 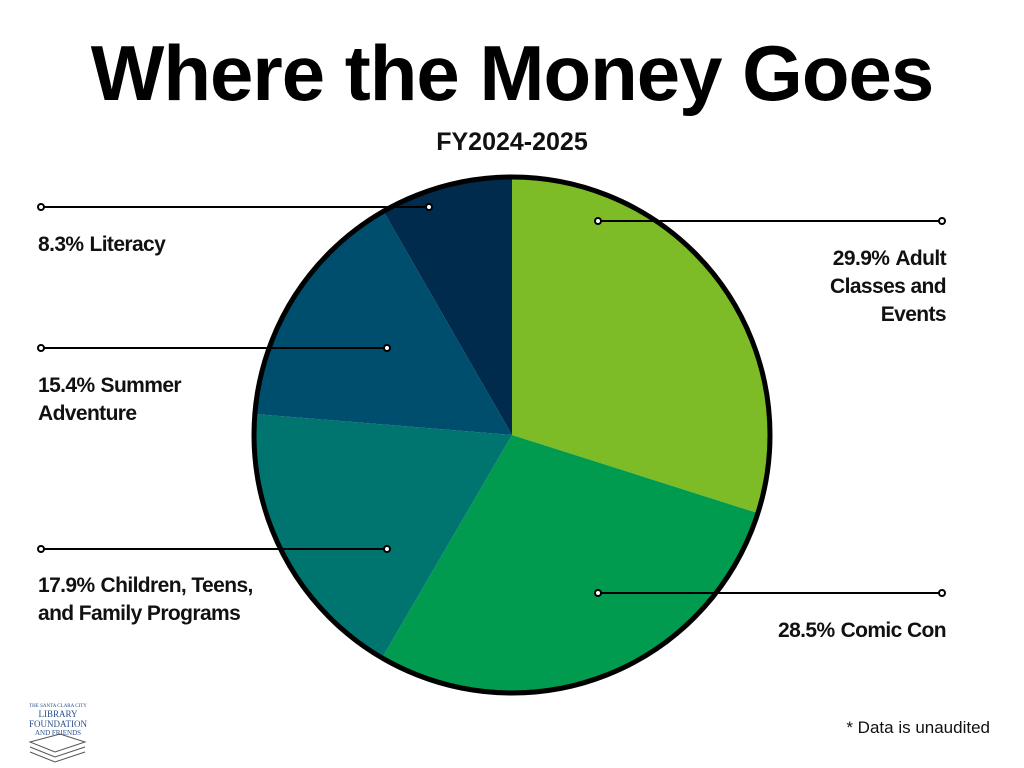 I want to click on value-label: 29.9%, so click(x=861, y=258).